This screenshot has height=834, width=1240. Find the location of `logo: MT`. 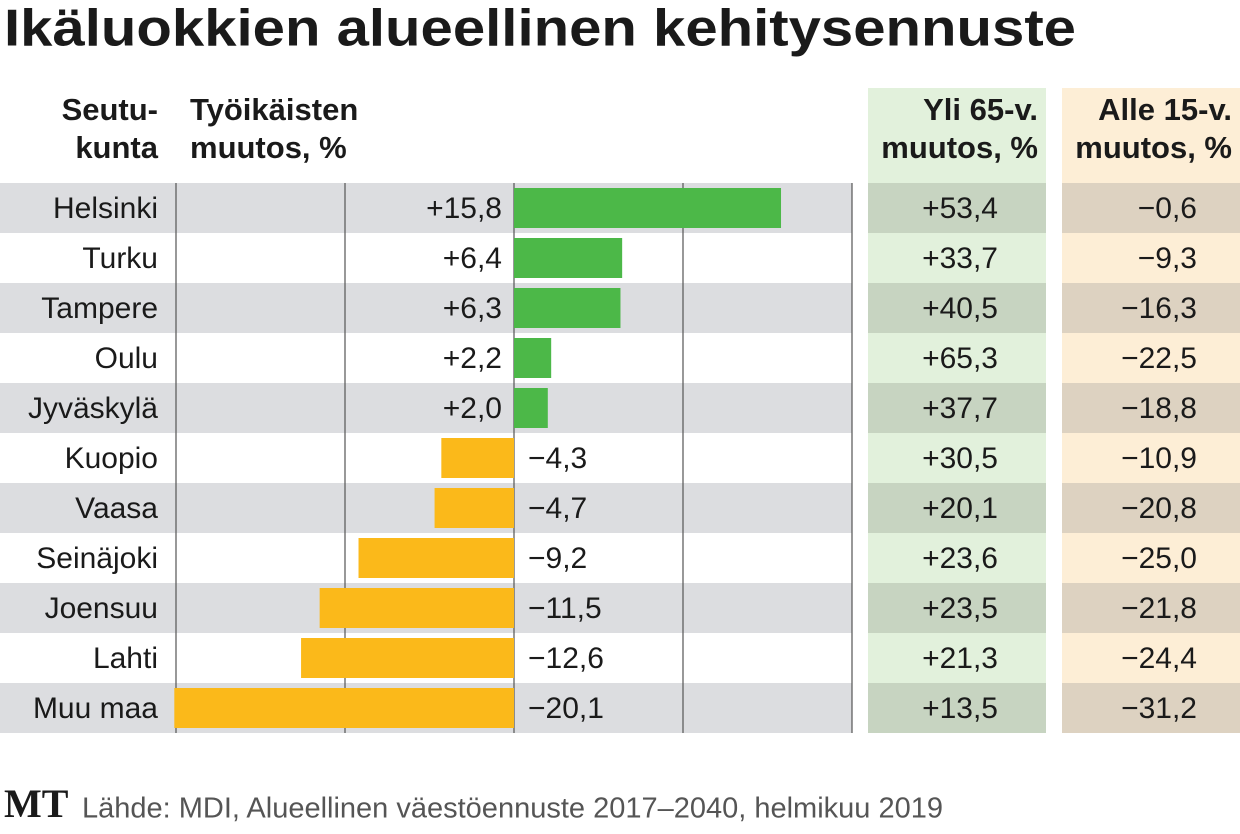

logo: MT is located at coordinates (36, 803).